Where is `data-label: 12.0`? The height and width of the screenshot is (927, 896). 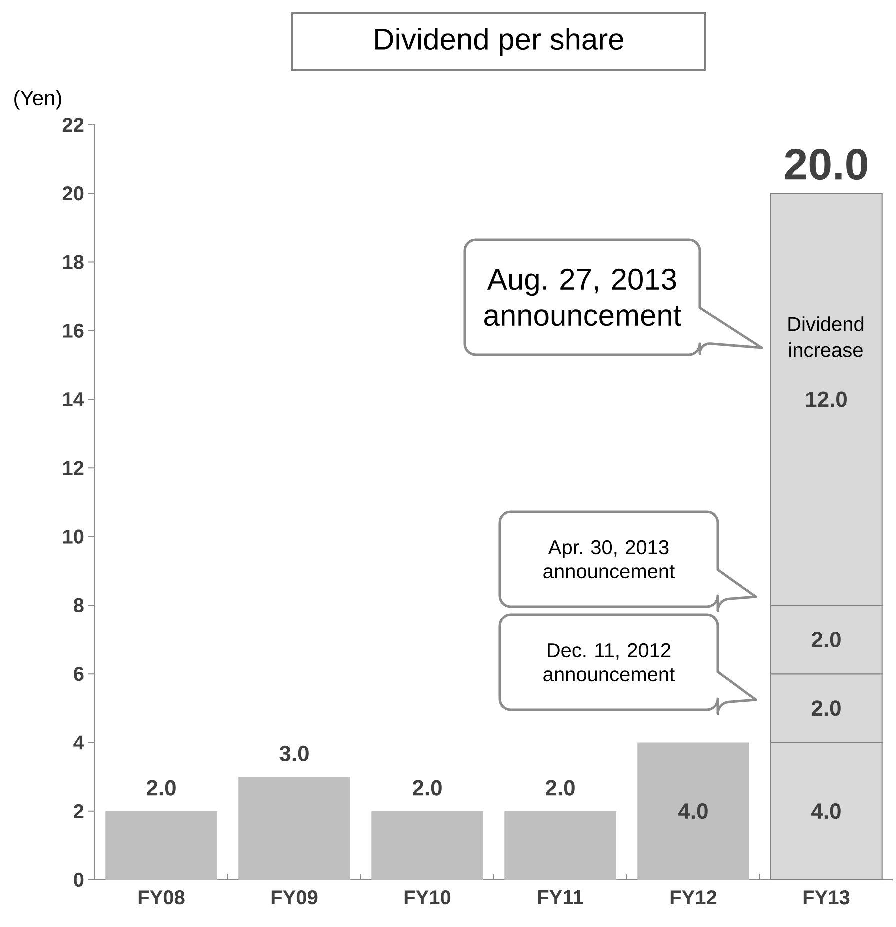 data-label: 12.0 is located at coordinates (826, 400).